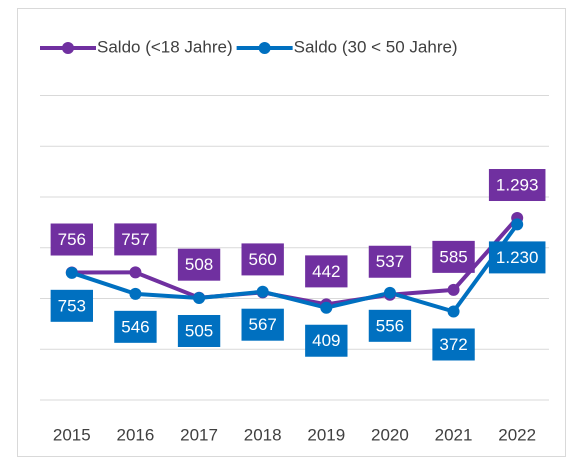  I want to click on data-label: 753, so click(71, 305).